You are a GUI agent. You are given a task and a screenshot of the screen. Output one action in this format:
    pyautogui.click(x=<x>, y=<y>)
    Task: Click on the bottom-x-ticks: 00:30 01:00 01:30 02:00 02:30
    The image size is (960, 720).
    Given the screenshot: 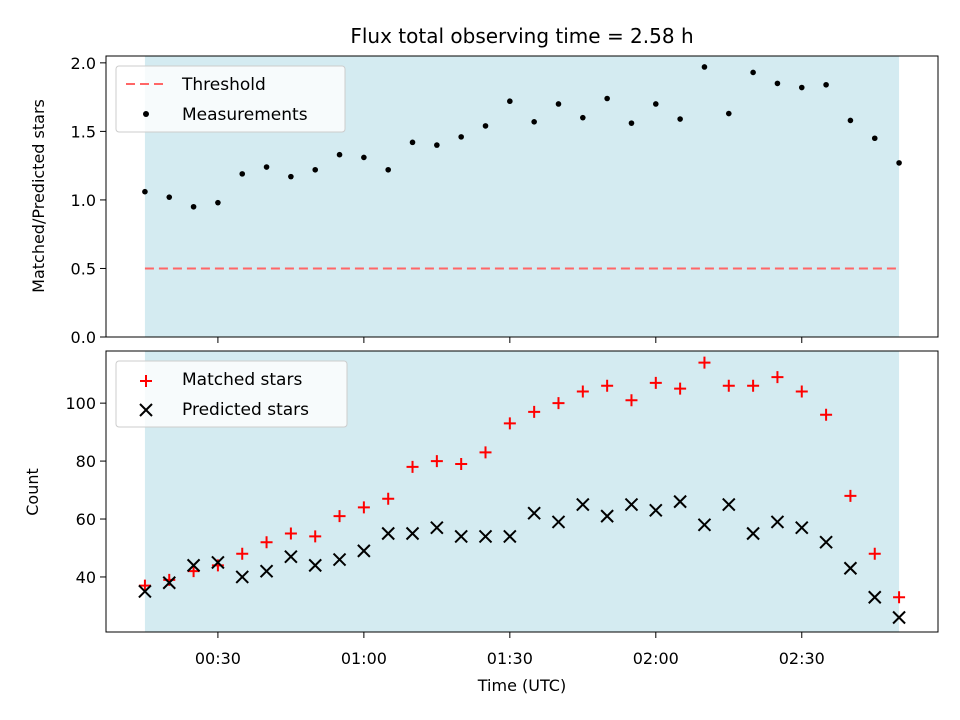 What is the action you would take?
    pyautogui.click(x=510, y=650)
    